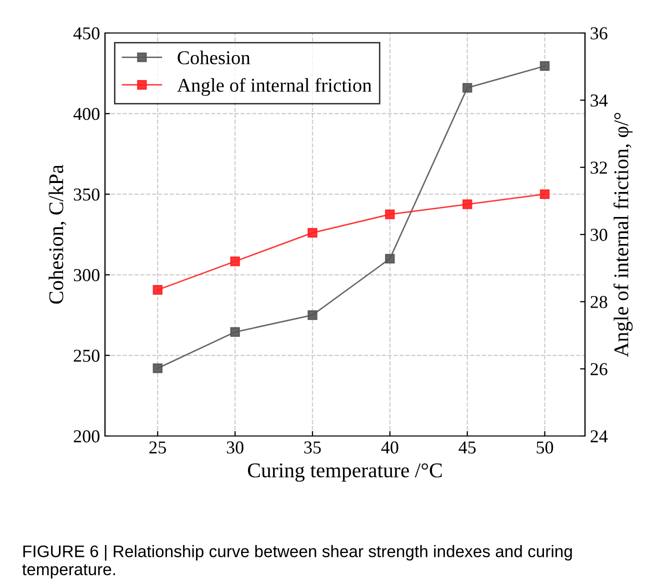 Image resolution: width=652 pixels, height=585 pixels. What do you see at coordinates (87, 275) in the screenshot?
I see `y-tick-label: 300` at bounding box center [87, 275].